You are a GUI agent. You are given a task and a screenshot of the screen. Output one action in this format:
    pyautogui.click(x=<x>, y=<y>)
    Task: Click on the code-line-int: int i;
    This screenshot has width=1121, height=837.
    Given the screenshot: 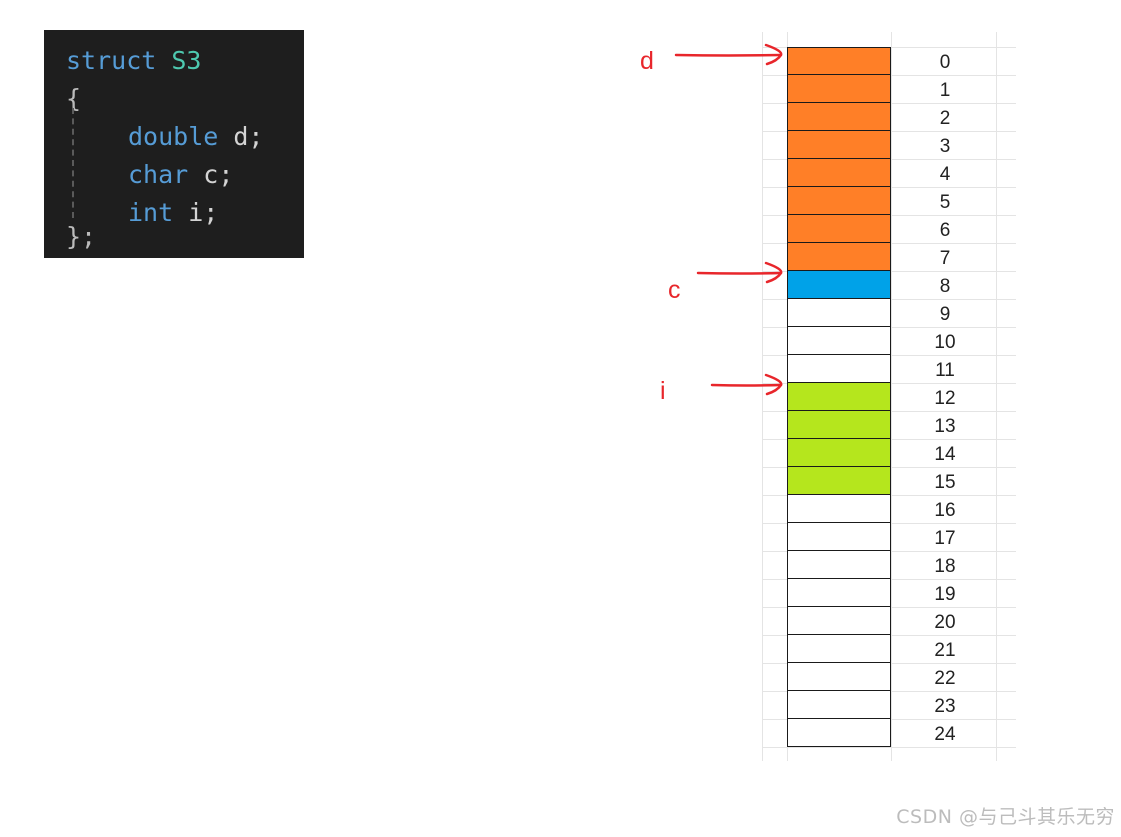 What is the action you would take?
    pyautogui.click(x=173, y=213)
    